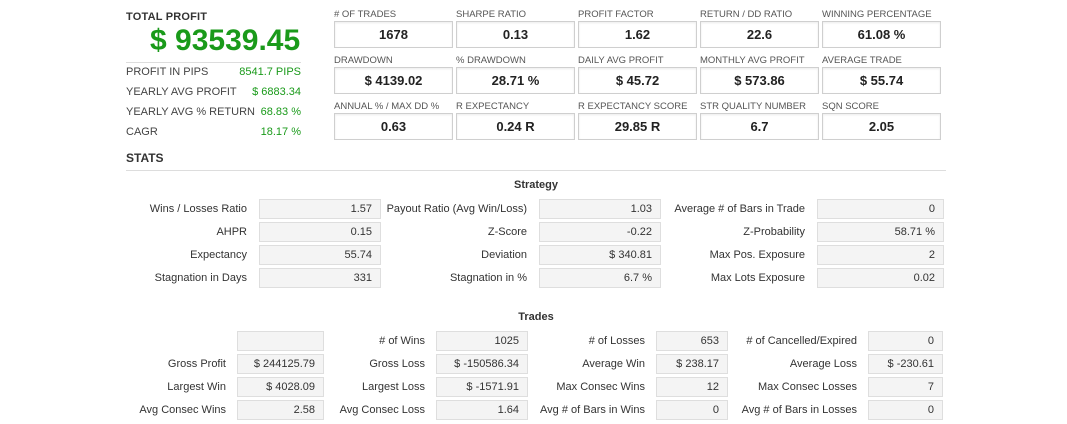 The height and width of the screenshot is (424, 1067). I want to click on trades-label: # of Wins, so click(402, 341).